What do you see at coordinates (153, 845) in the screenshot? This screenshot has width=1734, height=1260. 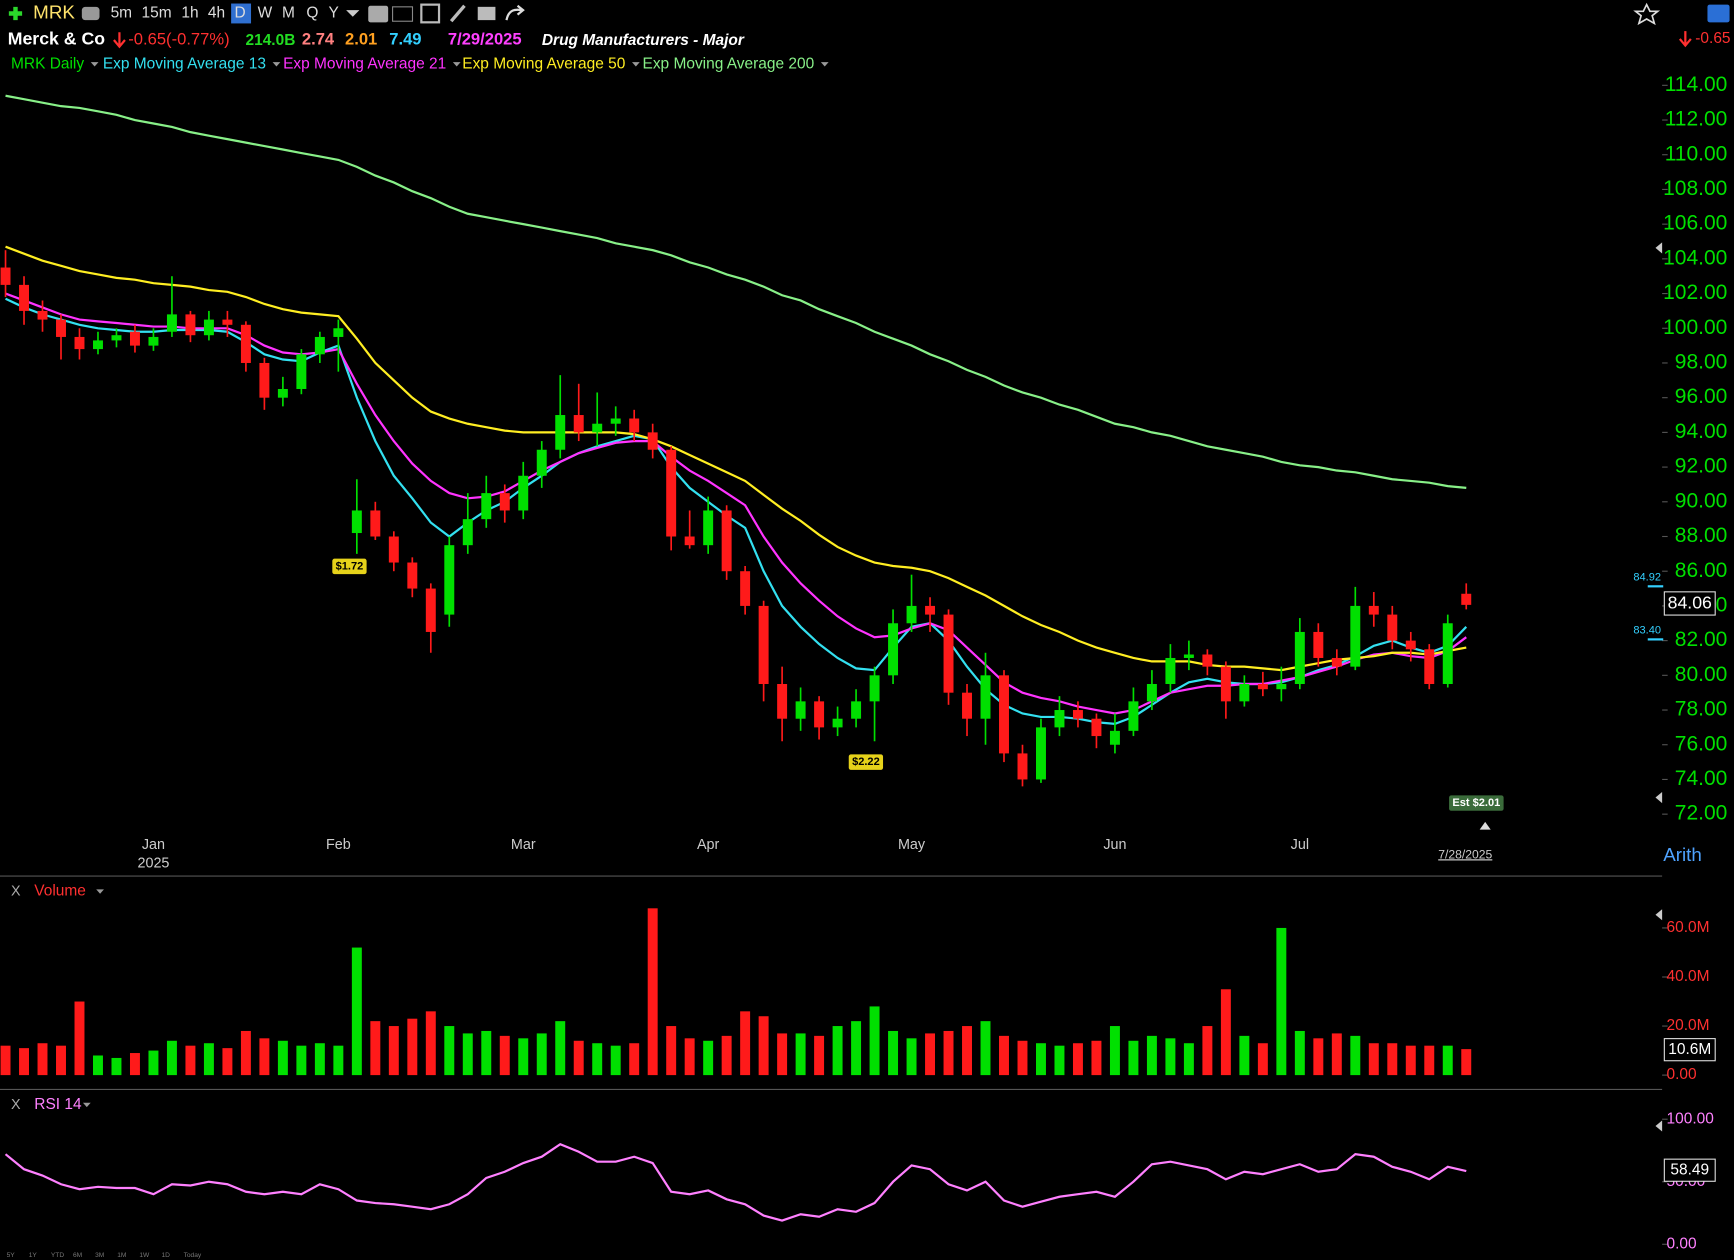 I see `x-tick-label: Jan` at bounding box center [153, 845].